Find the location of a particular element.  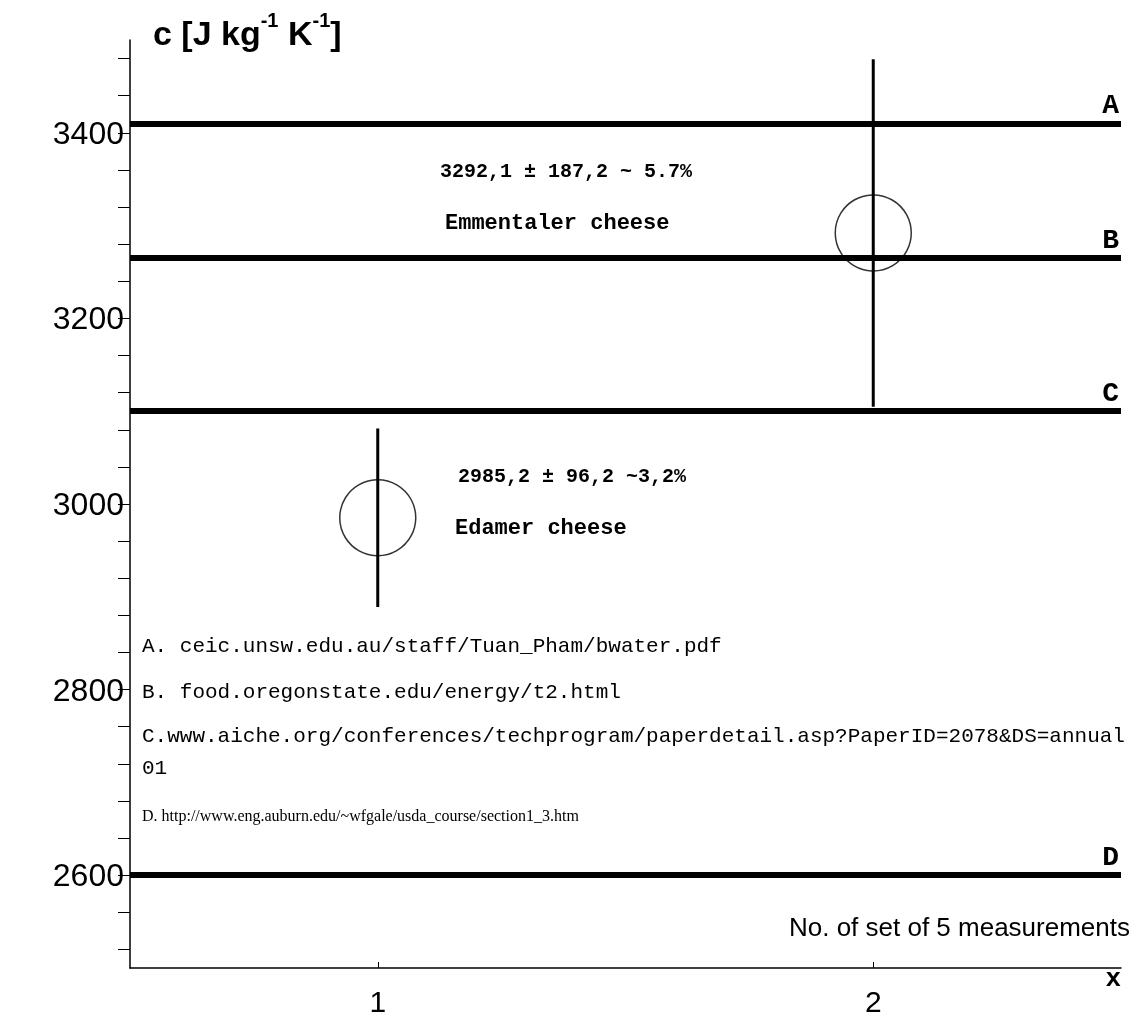

y-tick-label: 3400 is located at coordinates (88, 132).